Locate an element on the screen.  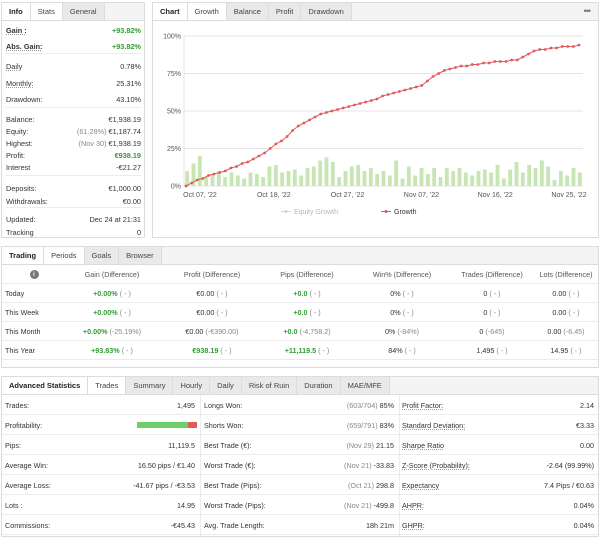
period-value: €0.00 is located at coordinates (205, 312).